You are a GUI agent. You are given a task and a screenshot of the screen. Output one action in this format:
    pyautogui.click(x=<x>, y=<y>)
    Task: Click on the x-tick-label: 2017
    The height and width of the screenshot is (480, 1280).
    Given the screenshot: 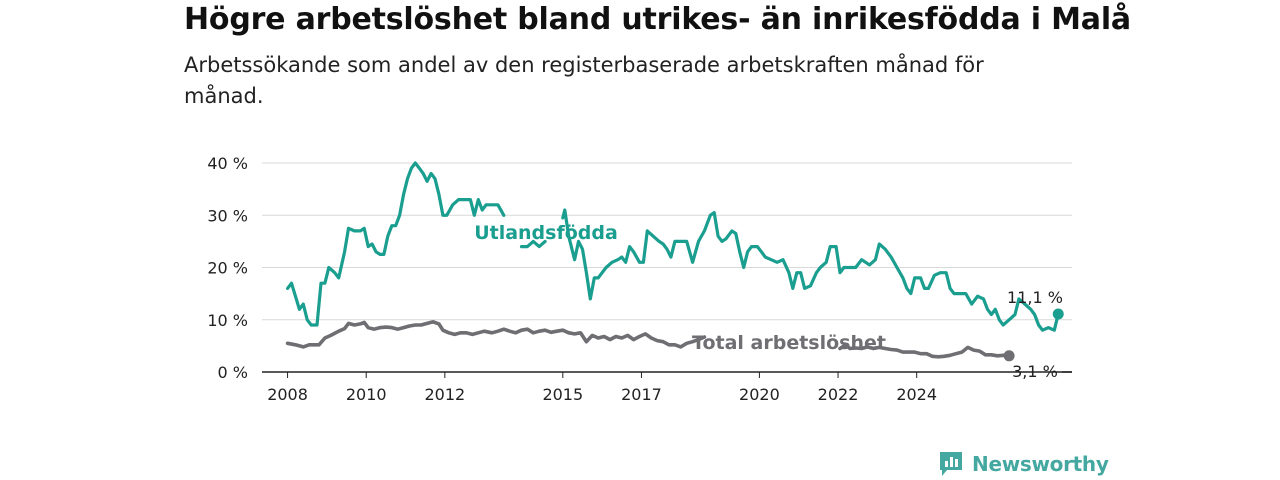 What is the action you would take?
    pyautogui.click(x=641, y=394)
    